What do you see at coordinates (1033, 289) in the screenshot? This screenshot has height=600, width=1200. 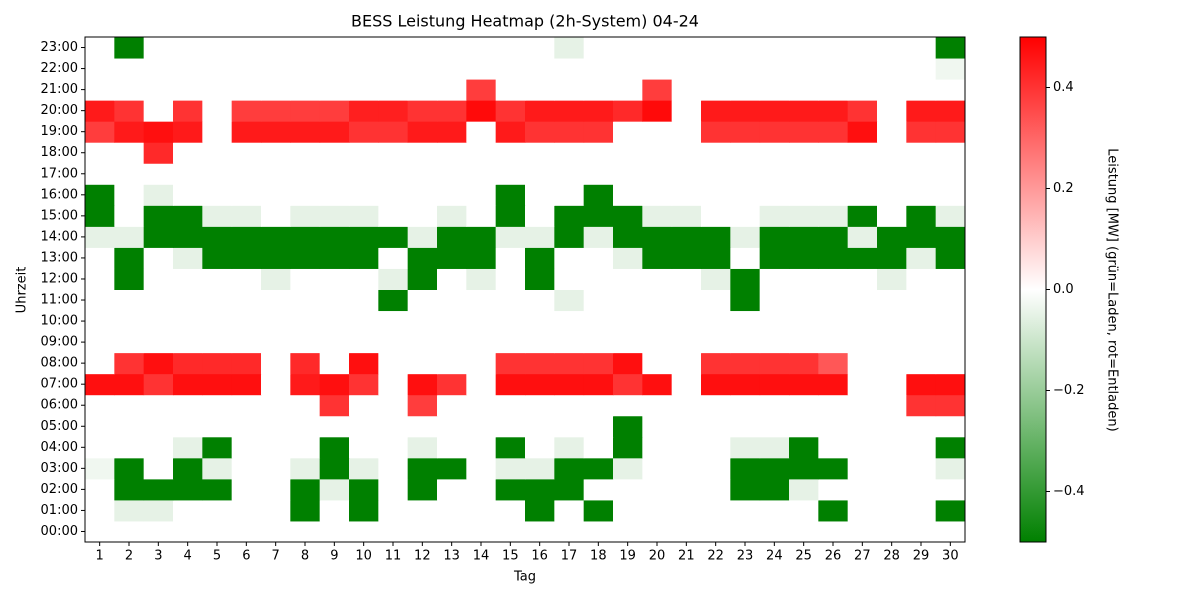 I see `colorbar` at bounding box center [1033, 289].